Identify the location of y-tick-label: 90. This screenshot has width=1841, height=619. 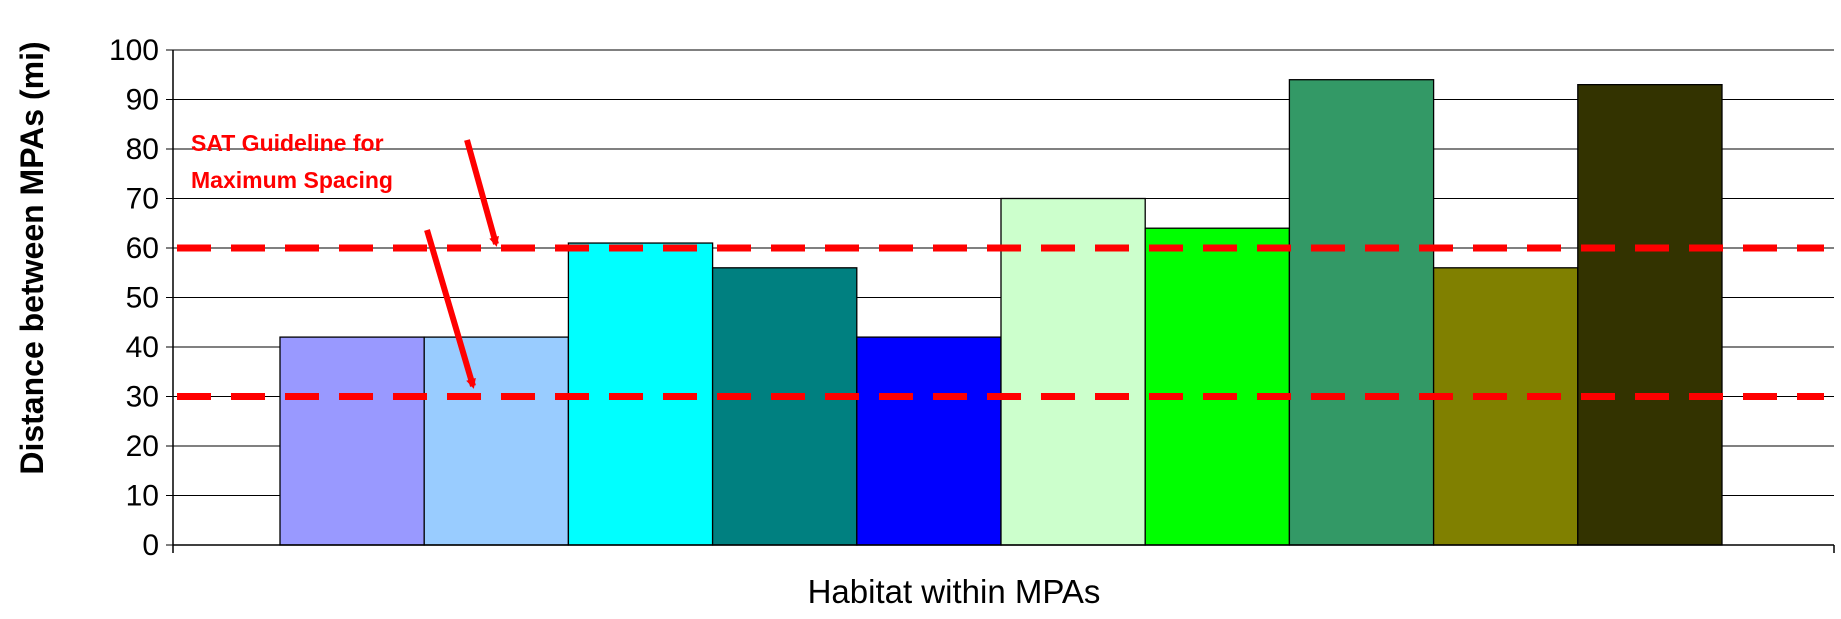
(142, 100).